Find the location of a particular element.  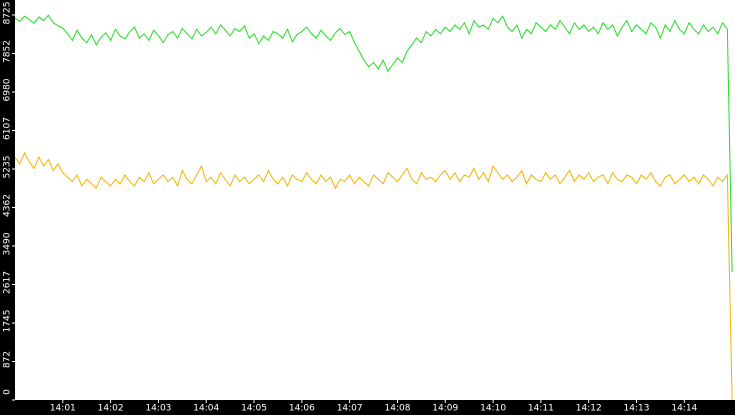

y-tick-label: 1745 is located at coordinates (8, 321).